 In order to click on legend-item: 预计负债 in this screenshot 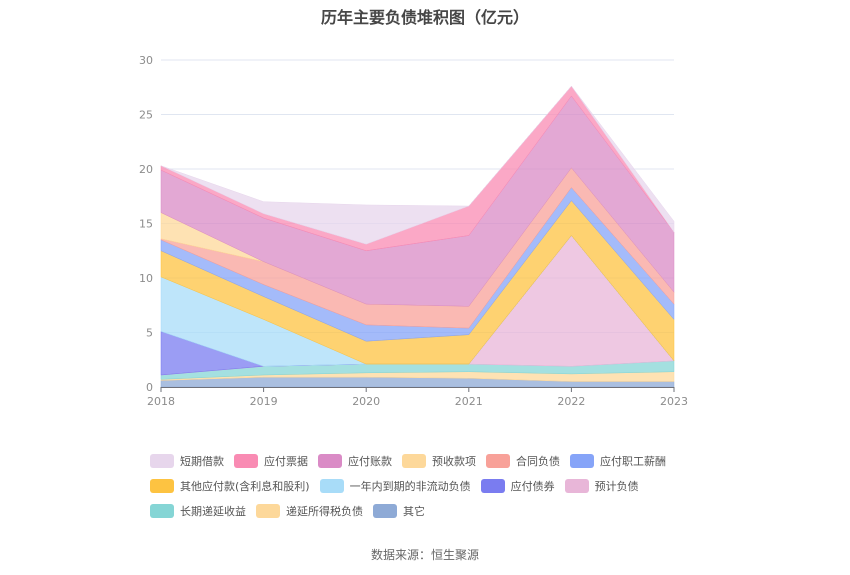, I will do `click(601, 486)`.